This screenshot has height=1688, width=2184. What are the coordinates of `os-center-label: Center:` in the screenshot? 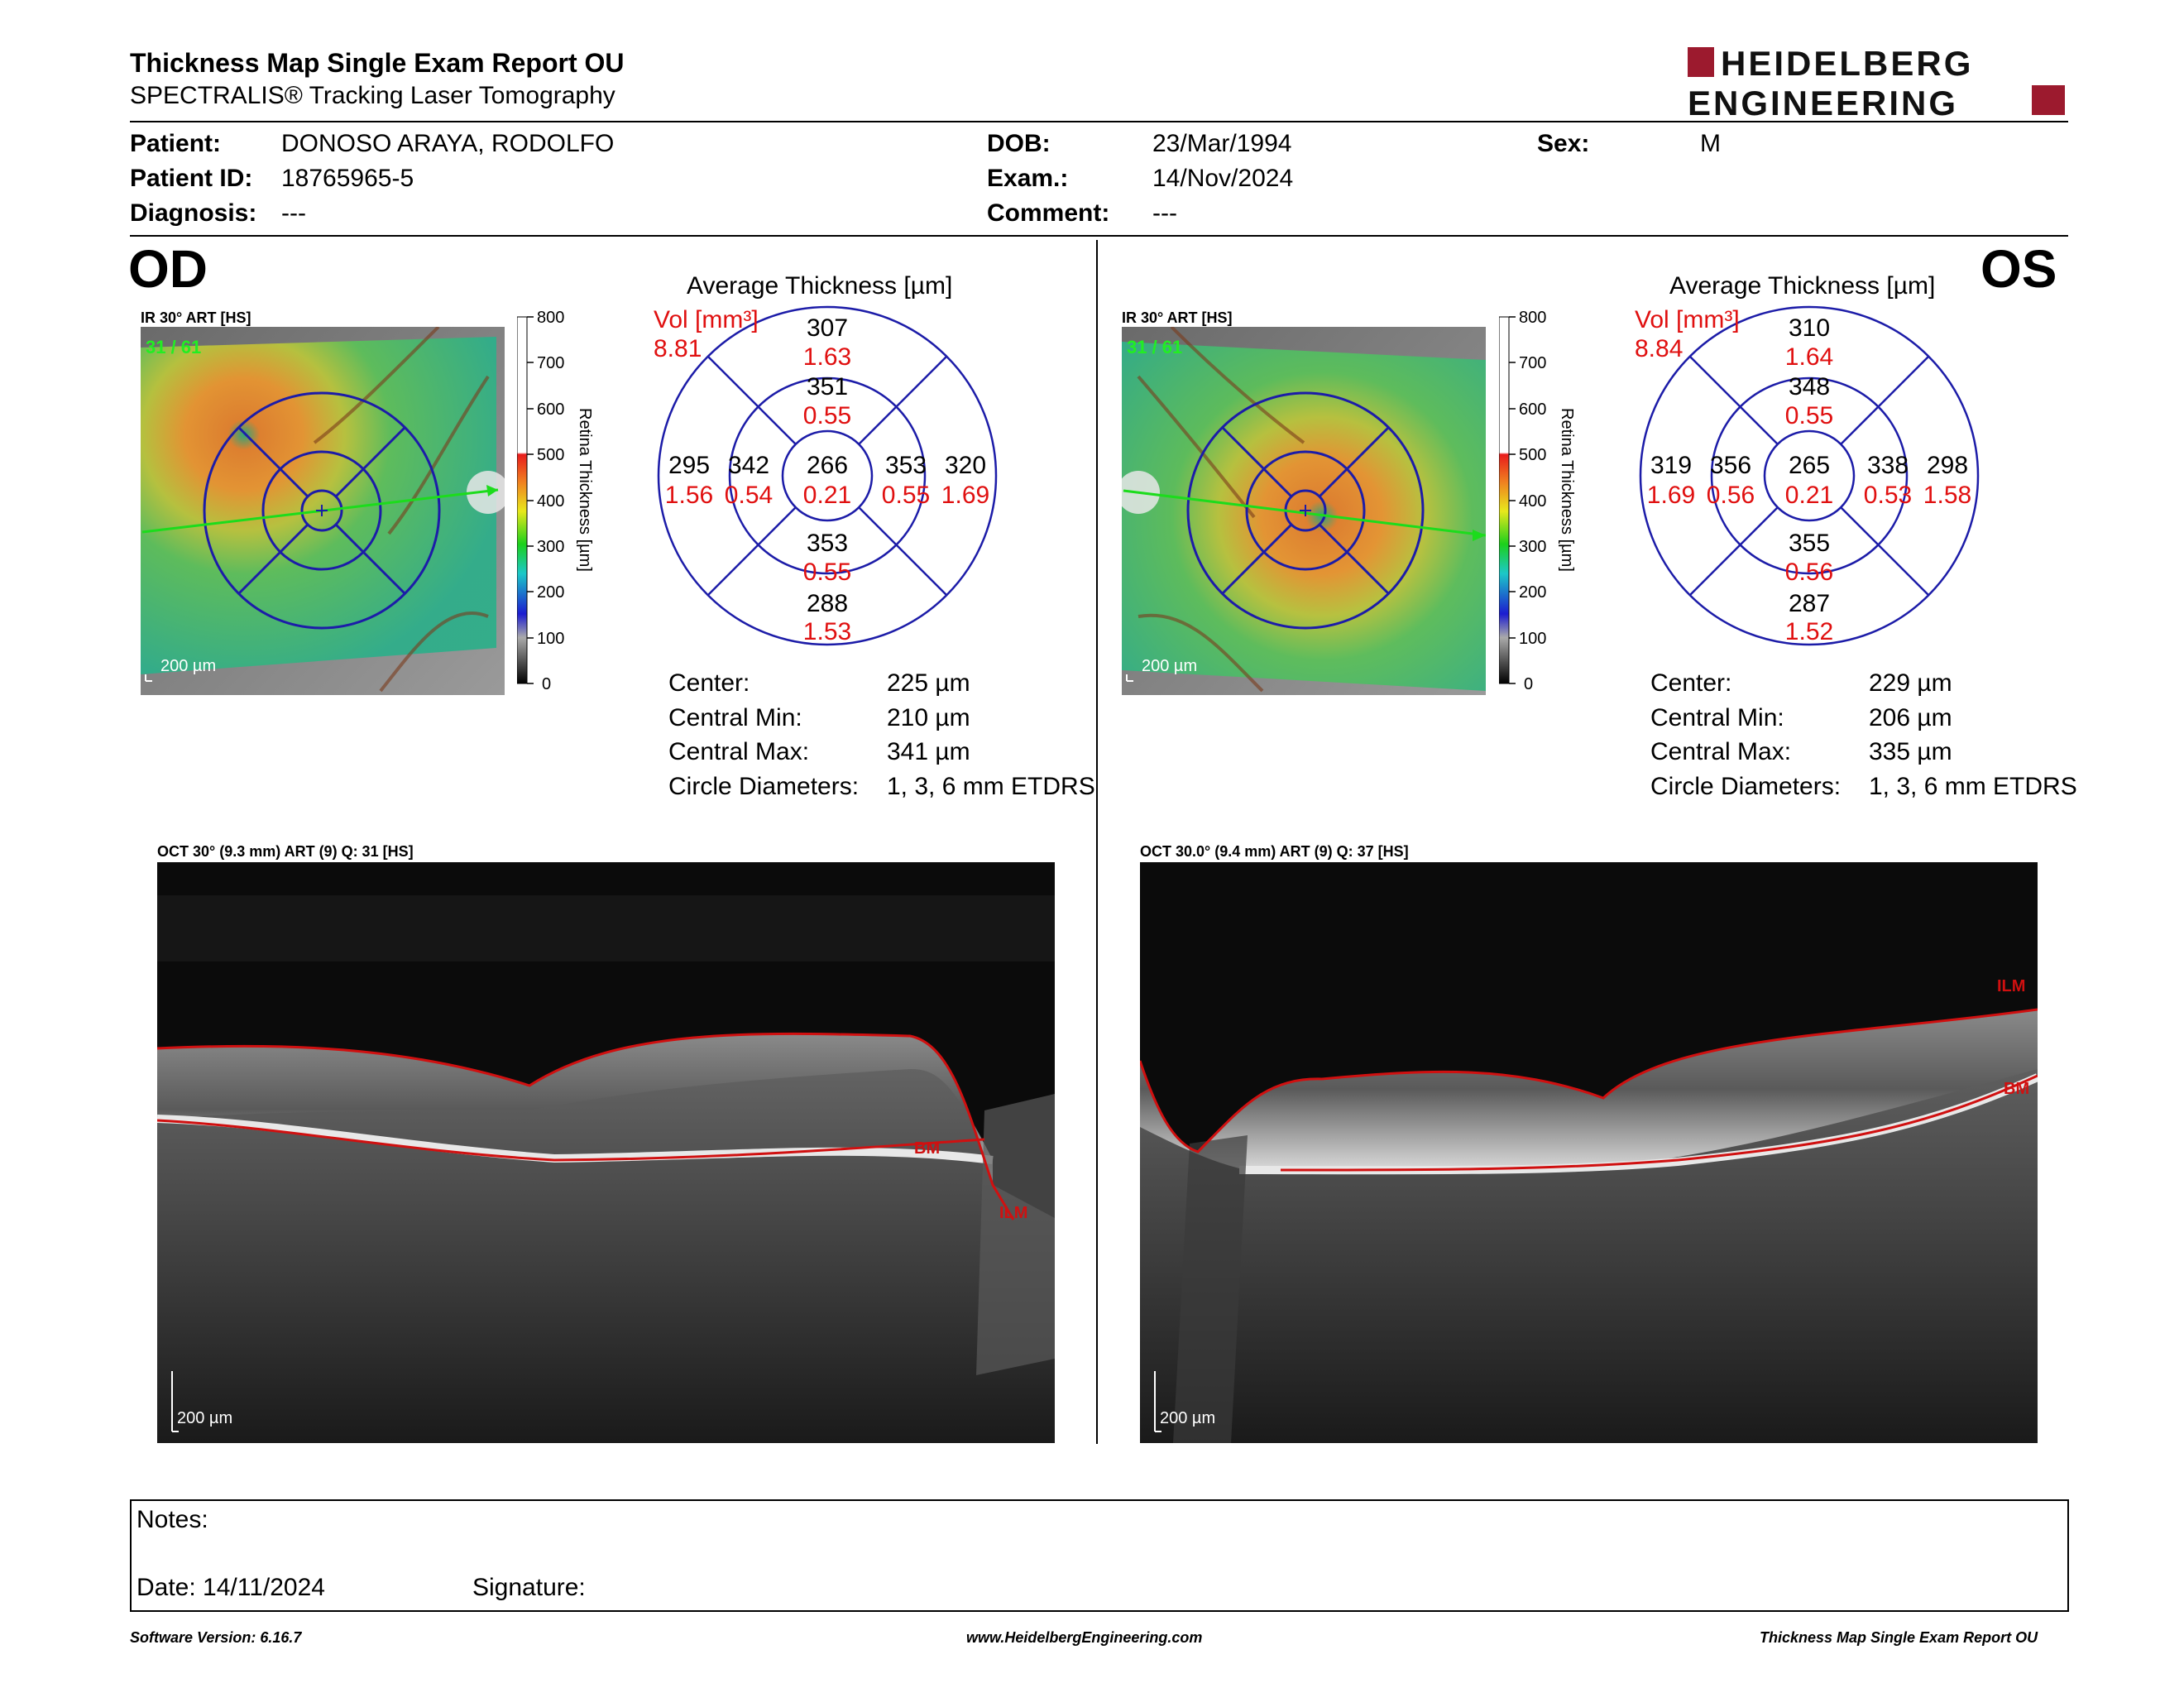 It's located at (1691, 683).